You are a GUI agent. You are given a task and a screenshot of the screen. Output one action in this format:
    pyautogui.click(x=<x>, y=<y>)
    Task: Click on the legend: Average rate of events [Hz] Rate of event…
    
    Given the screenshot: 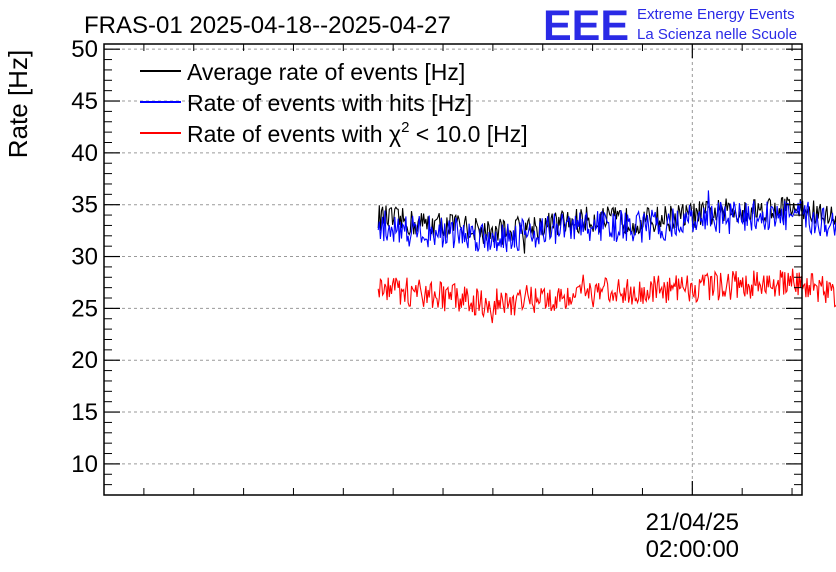 What is the action you would take?
    pyautogui.click(x=334, y=103)
    